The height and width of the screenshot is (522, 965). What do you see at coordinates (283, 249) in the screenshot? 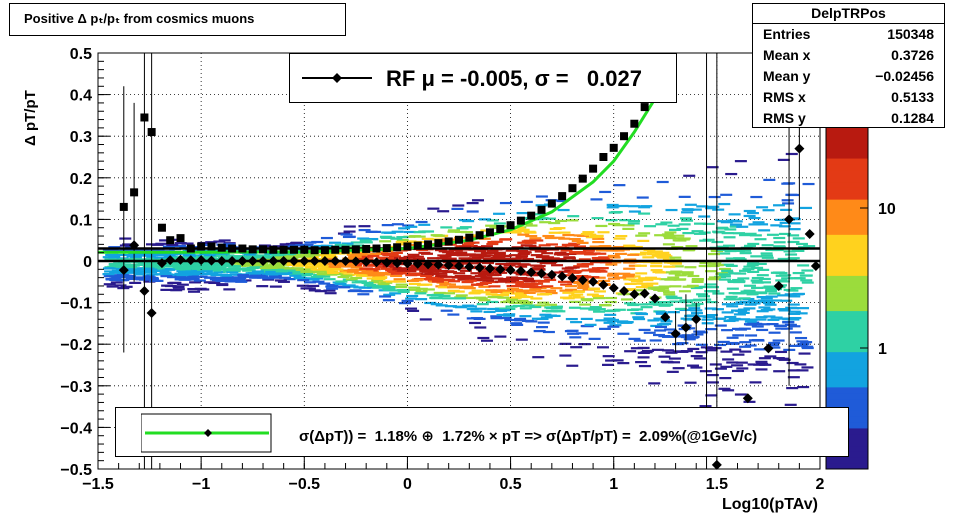
I see `square-marker` at bounding box center [283, 249].